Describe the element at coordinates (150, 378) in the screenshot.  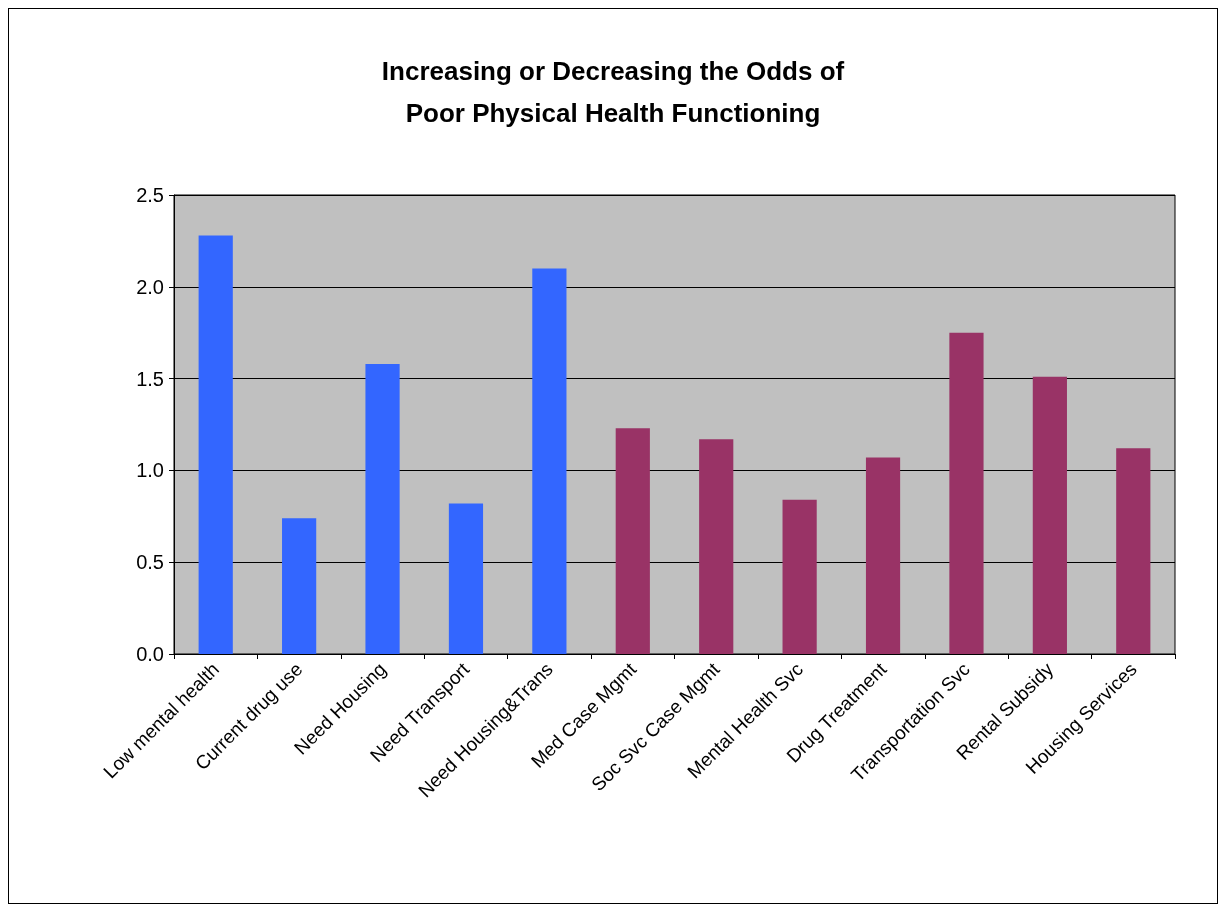
I see `y-tick-label: 1.5` at that location.